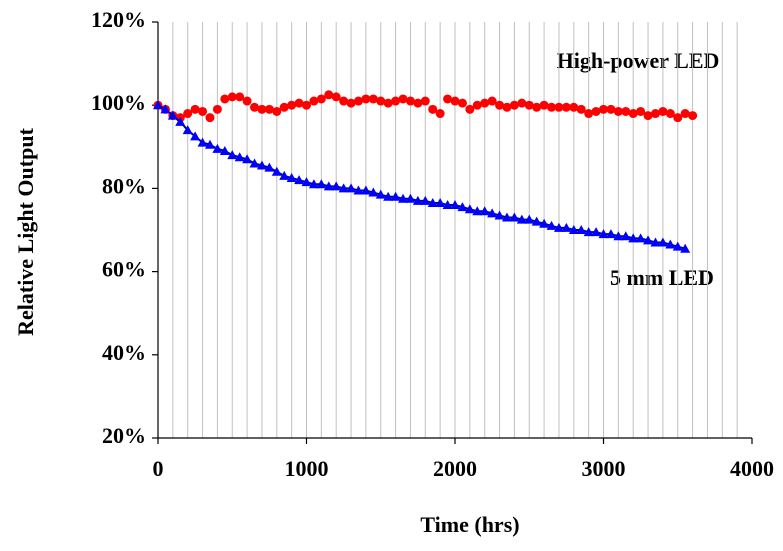 Image resolution: width=783 pixels, height=551 pixels. Describe the element at coordinates (662, 277) in the screenshot. I see `series-annotation: 5 mm LED` at that location.